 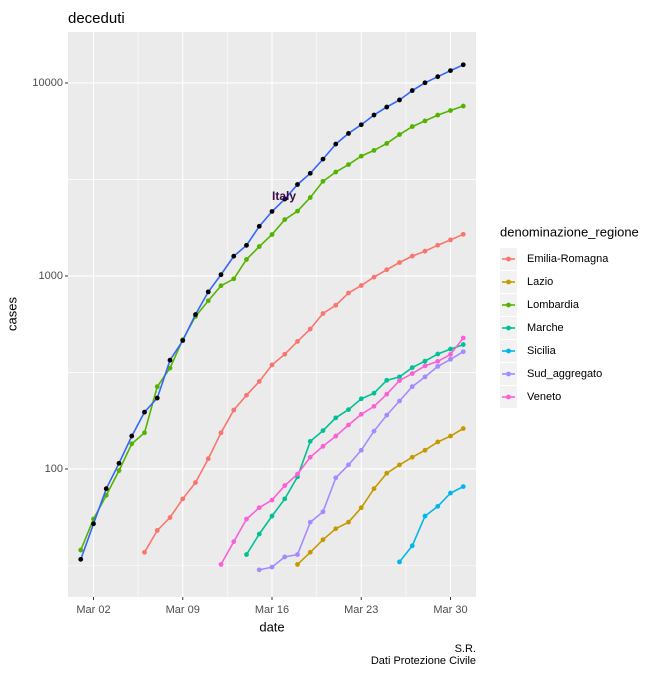 What do you see at coordinates (47, 83) in the screenshot?
I see `y-tick-label: 10000` at bounding box center [47, 83].